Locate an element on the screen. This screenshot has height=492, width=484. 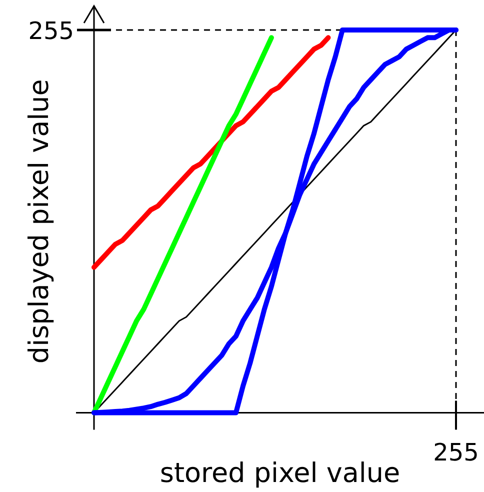
y-axis-title: displayed pixel value is located at coordinates (39, 221).